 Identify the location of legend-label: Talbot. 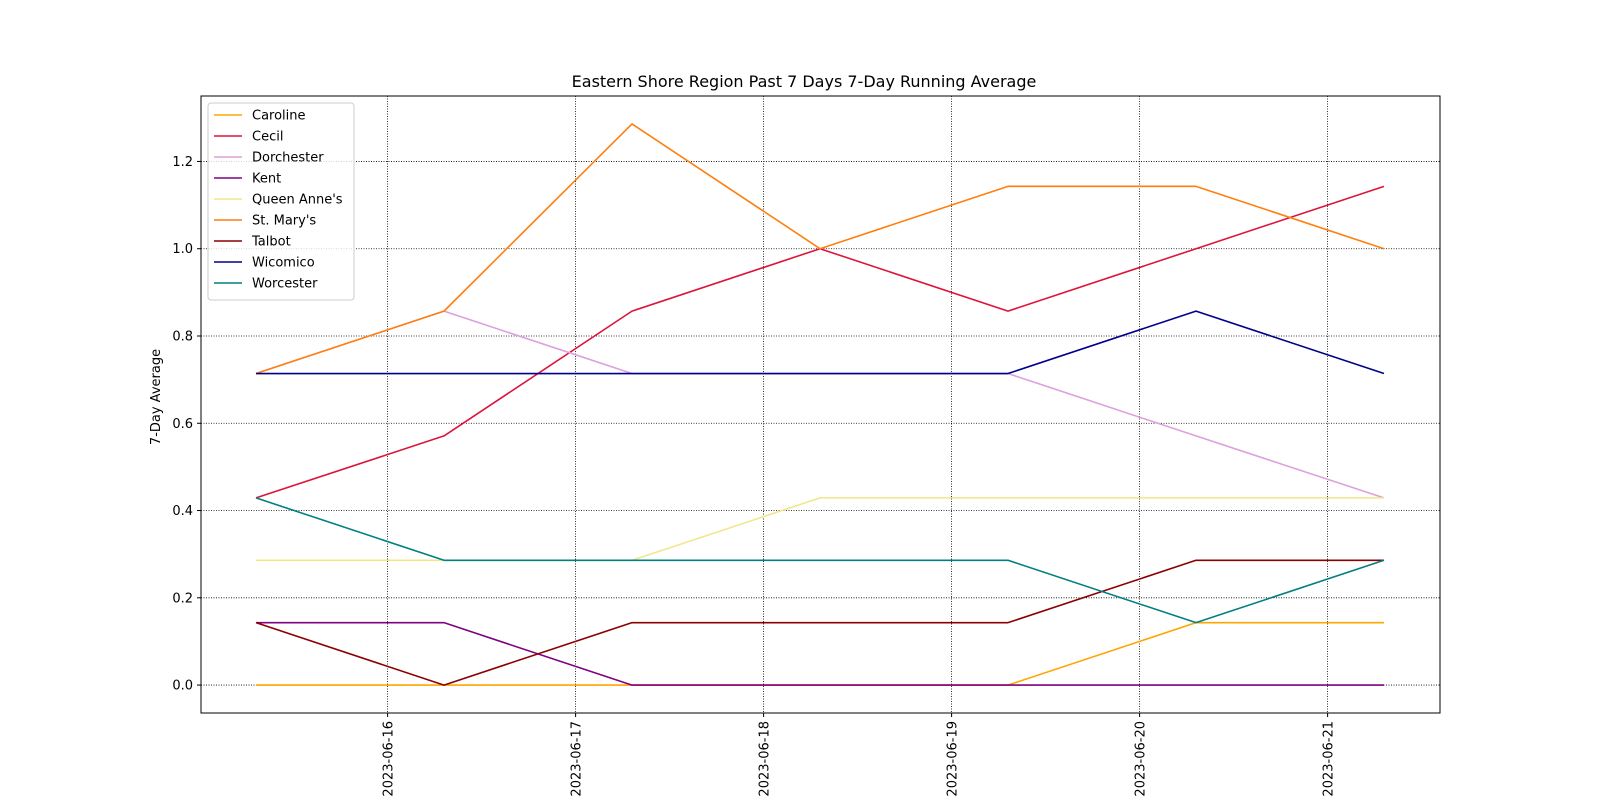
(271, 242).